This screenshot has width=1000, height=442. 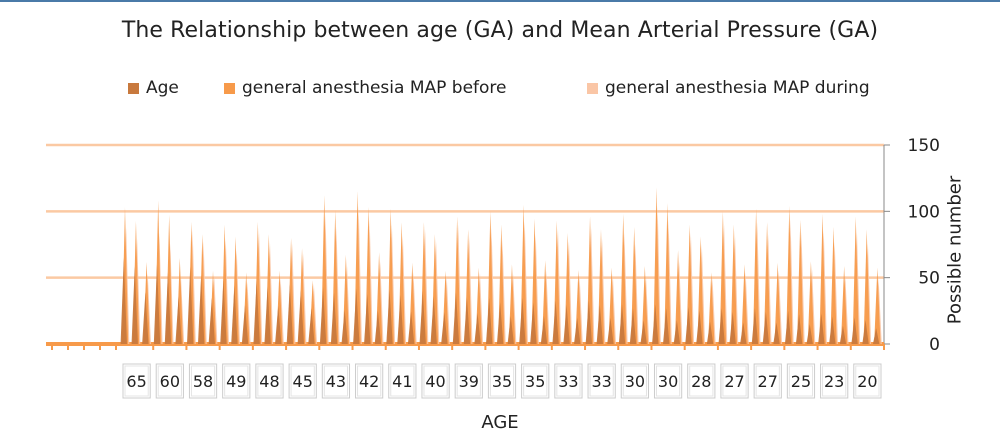 What do you see at coordinates (924, 146) in the screenshot?
I see `y-tick-label-150: 150` at bounding box center [924, 146].